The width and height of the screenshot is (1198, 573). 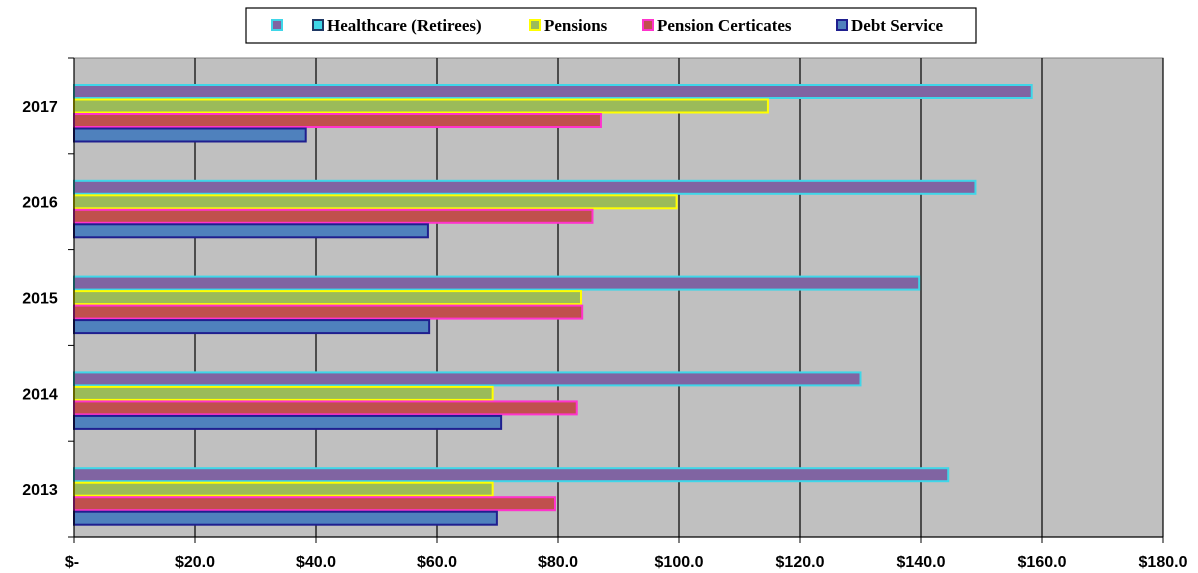 I want to click on x-tick-label: $160.0, so click(x=1042, y=562).